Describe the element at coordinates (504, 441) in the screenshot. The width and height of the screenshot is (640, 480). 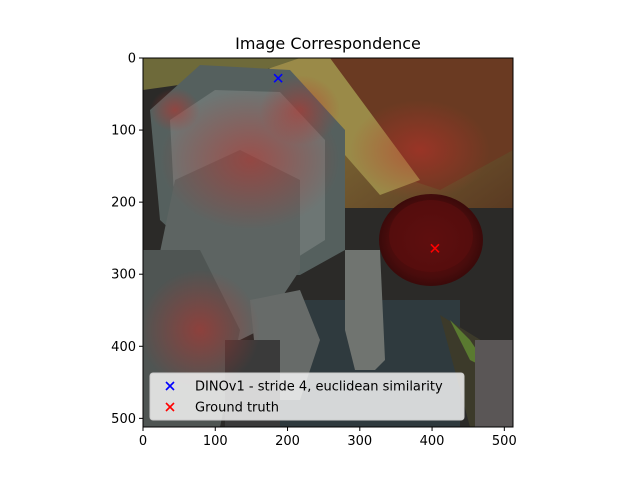
I see `x-tick-label: 500` at that location.